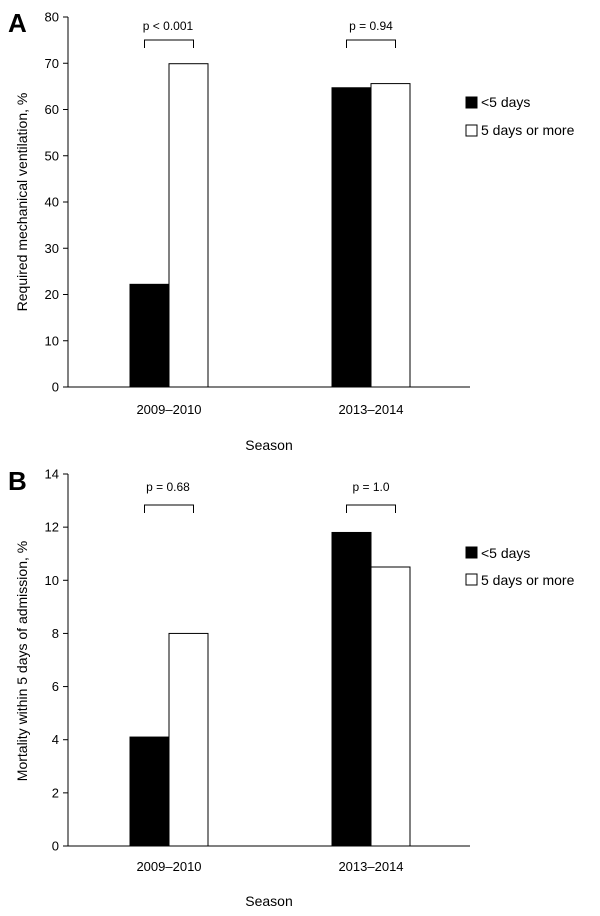 The height and width of the screenshot is (916, 600). Describe the element at coordinates (351, 237) in the screenshot. I see `bar-a-s0-c1` at that location.